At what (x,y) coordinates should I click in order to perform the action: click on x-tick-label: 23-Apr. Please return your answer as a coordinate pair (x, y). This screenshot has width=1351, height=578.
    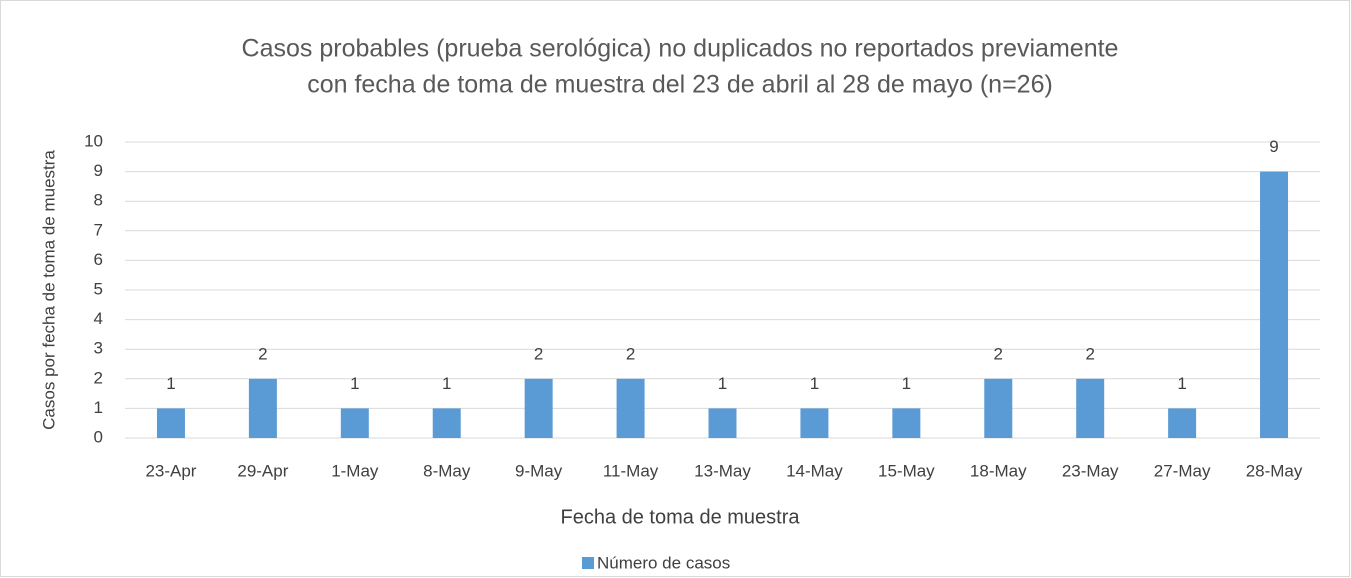
    Looking at the image, I should click on (170, 470).